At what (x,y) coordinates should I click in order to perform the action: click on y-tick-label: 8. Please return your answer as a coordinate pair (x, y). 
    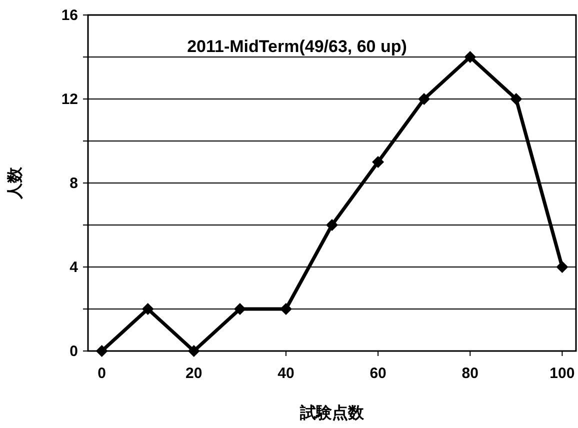
    Looking at the image, I should click on (74, 183).